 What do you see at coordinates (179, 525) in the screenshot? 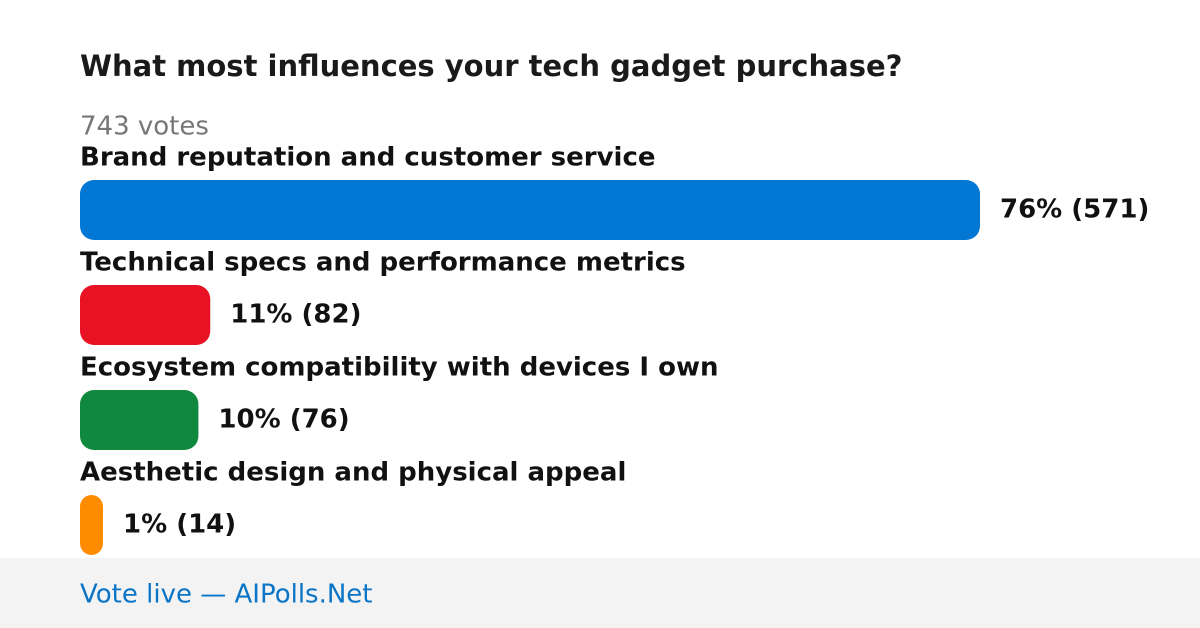
I see `value-label: 1% (14)` at bounding box center [179, 525].